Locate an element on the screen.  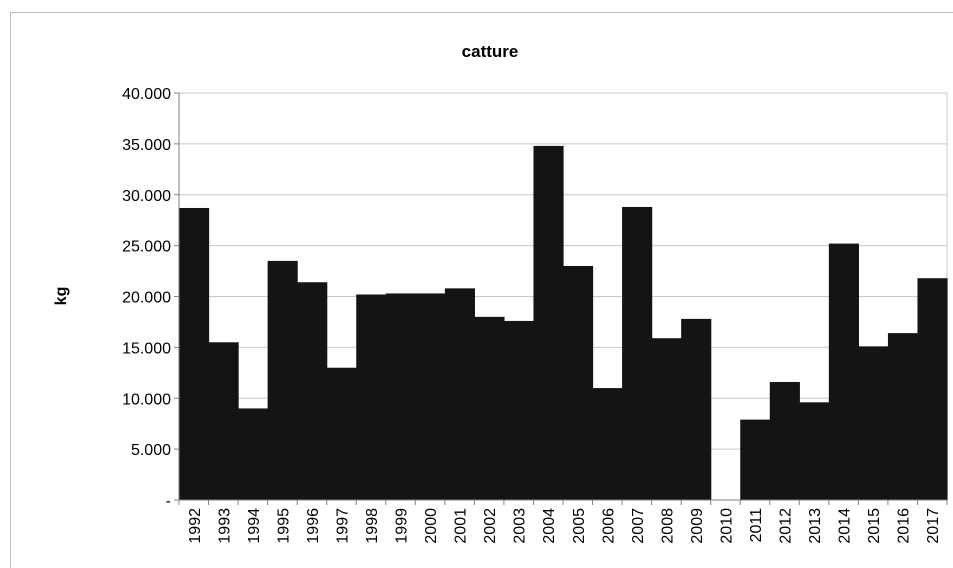
y-tick-label: - is located at coordinates (168, 501).